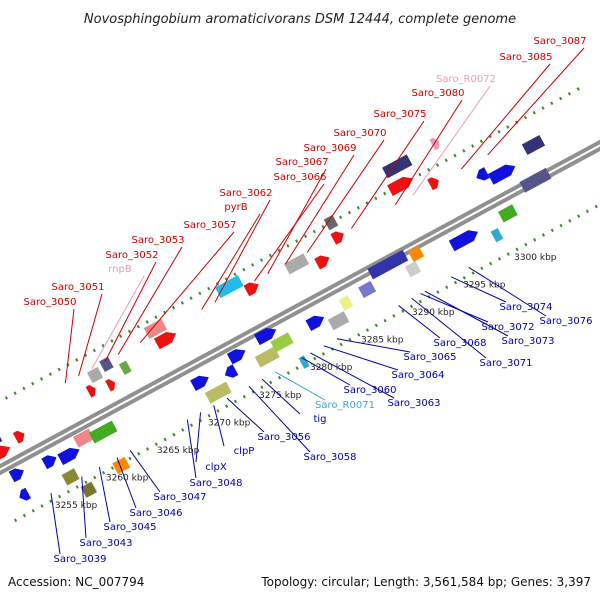 This screenshot has width=600, height=600. I want to click on gene-label-clpx: clpX, so click(216, 467).